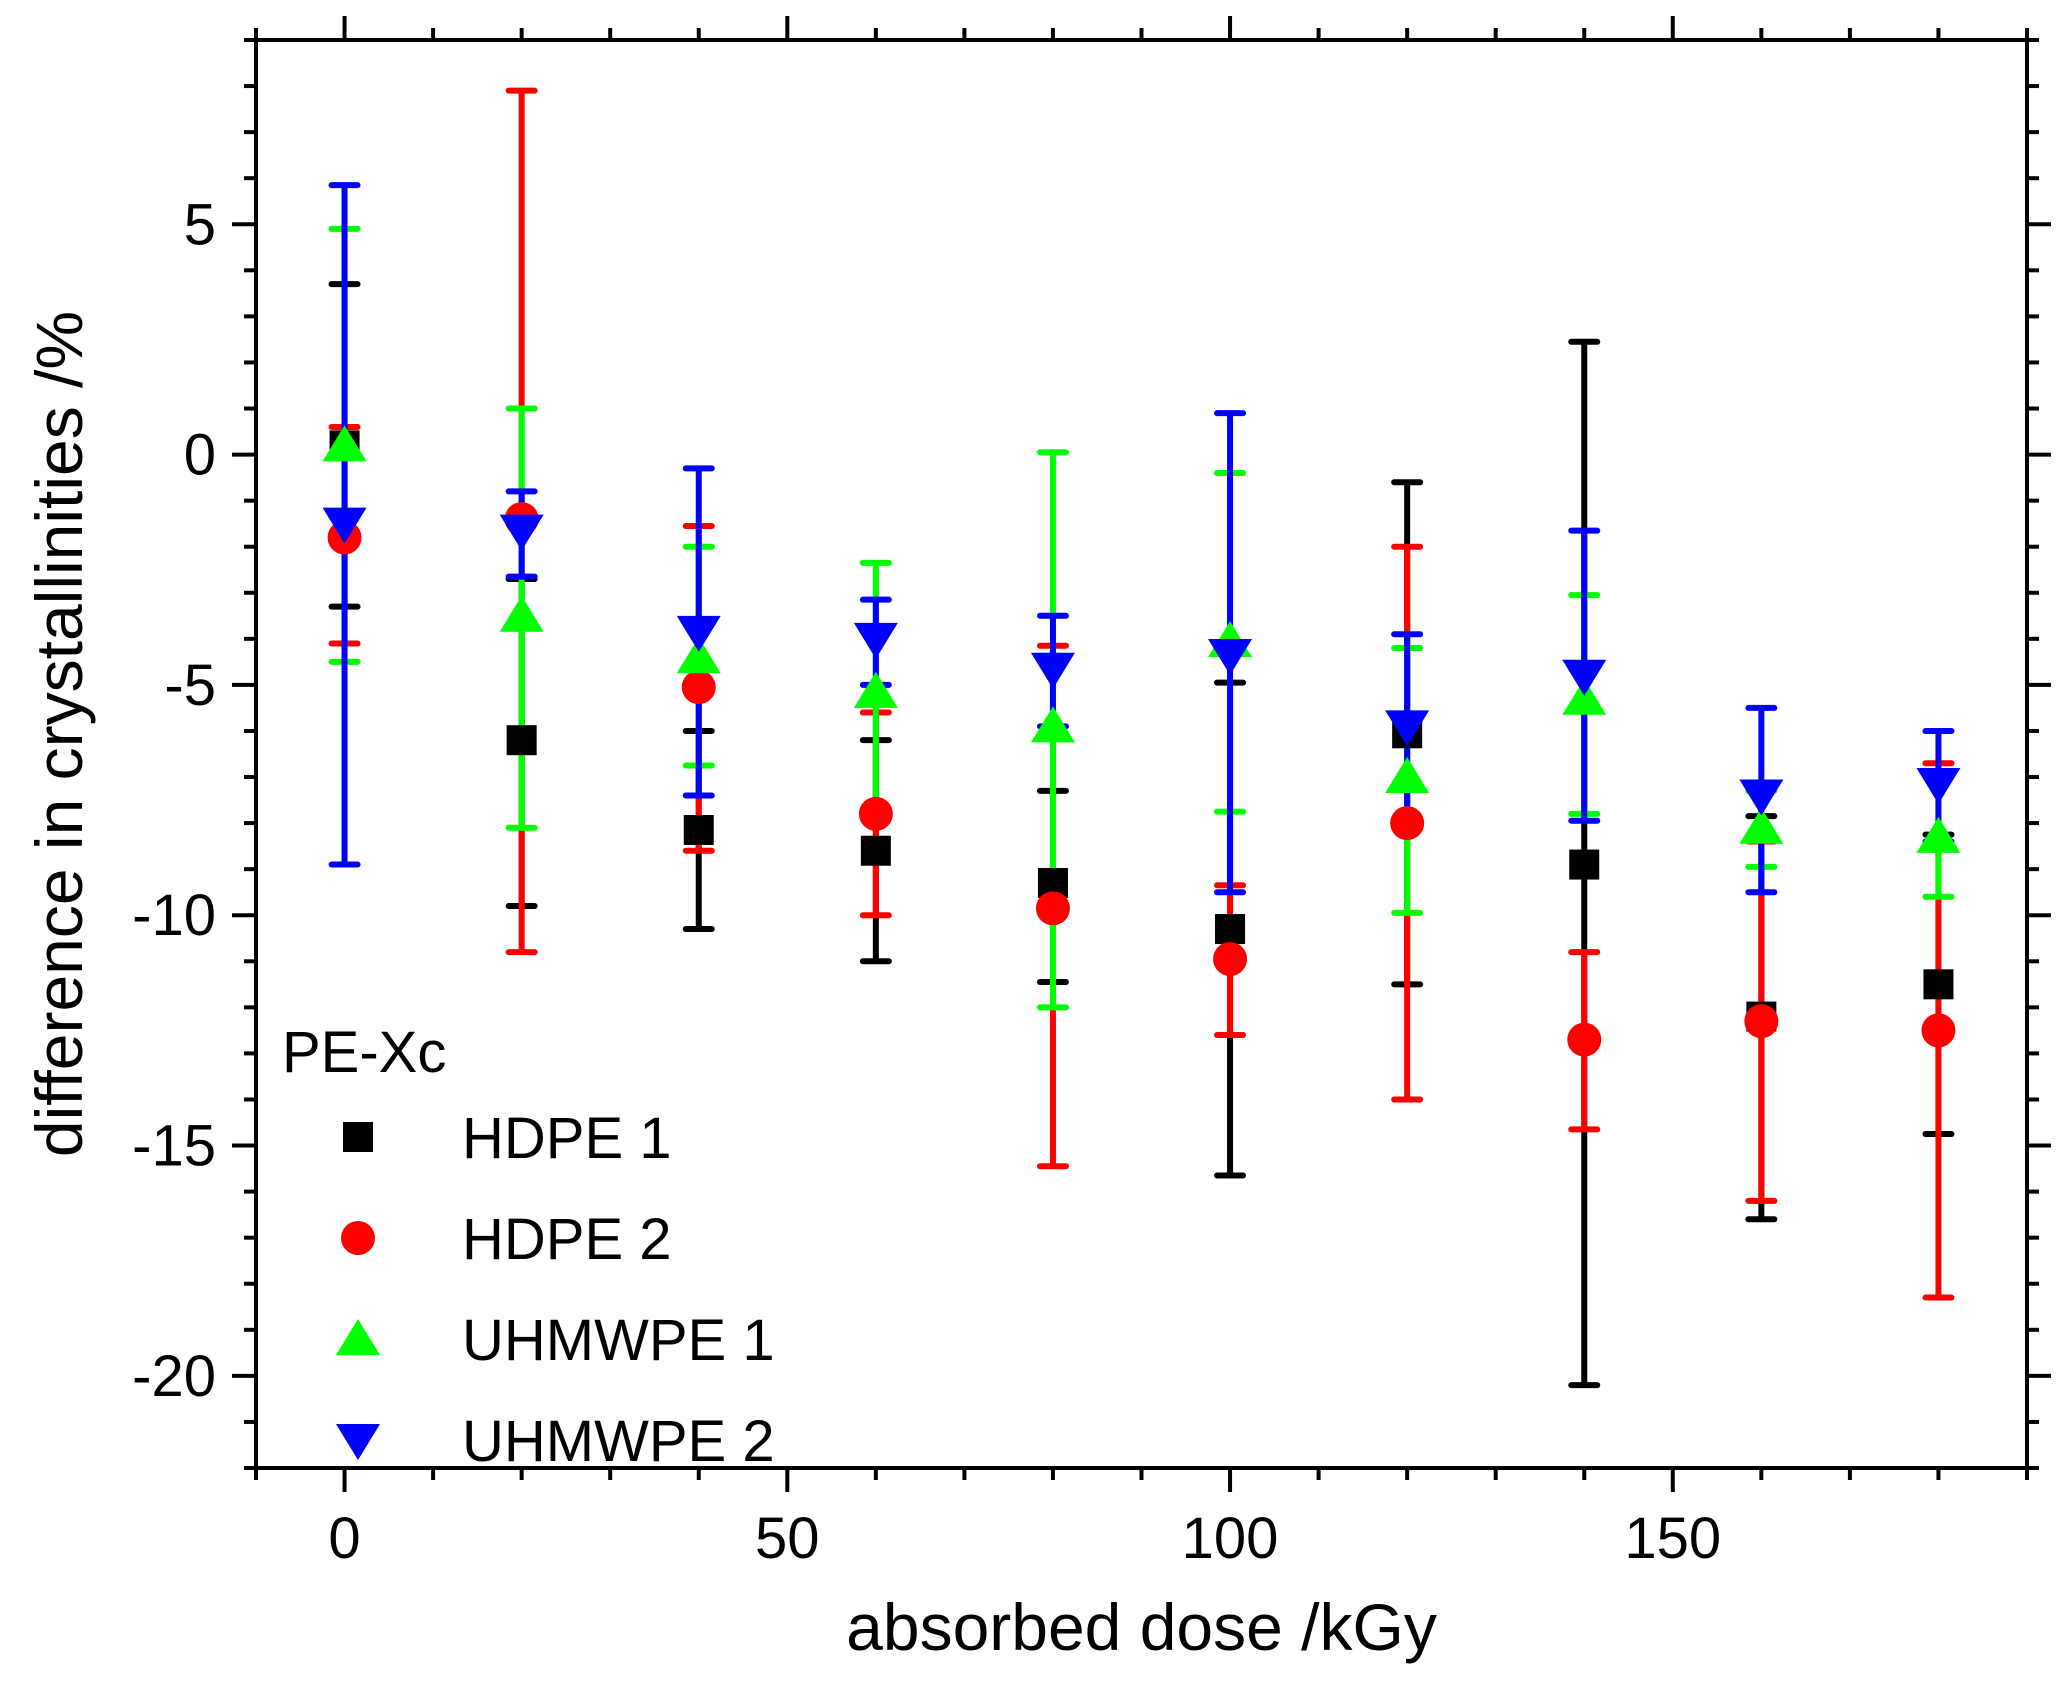 The width and height of the screenshot is (2067, 1681). I want to click on y-tick-label: -5, so click(190, 685).